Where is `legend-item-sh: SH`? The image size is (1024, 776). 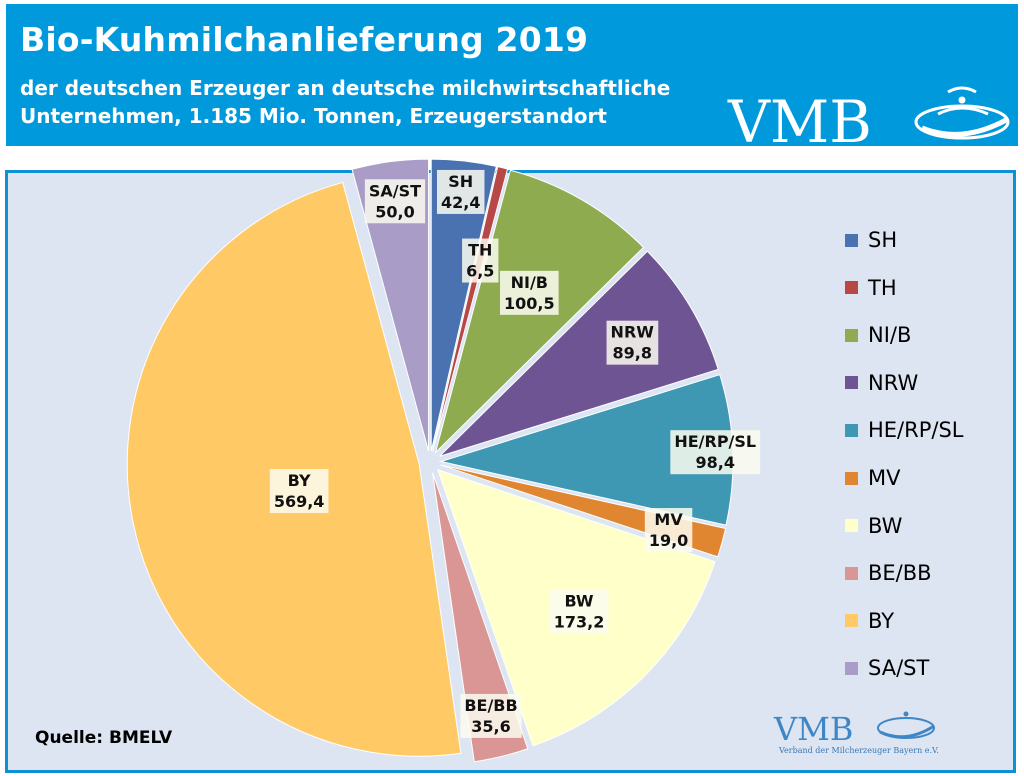 legend-item-sh: SH is located at coordinates (871, 240).